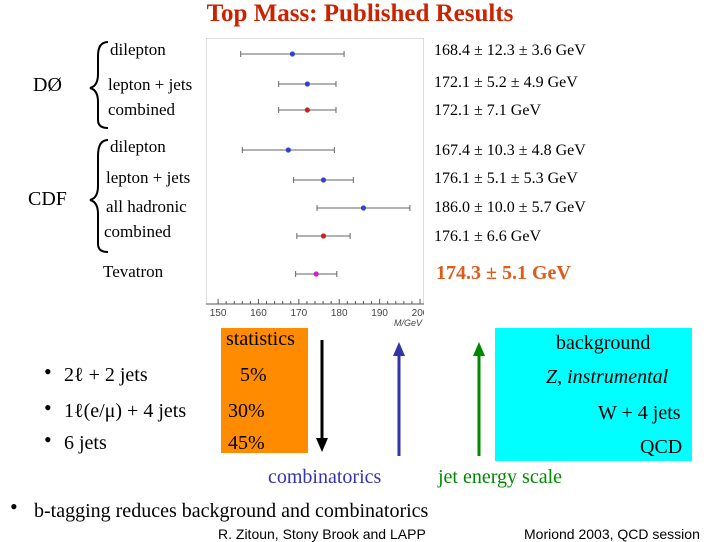 Image resolution: width=720 pixels, height=542 pixels. Describe the element at coordinates (264, 390) in the screenshot. I see `statistics-box` at that location.